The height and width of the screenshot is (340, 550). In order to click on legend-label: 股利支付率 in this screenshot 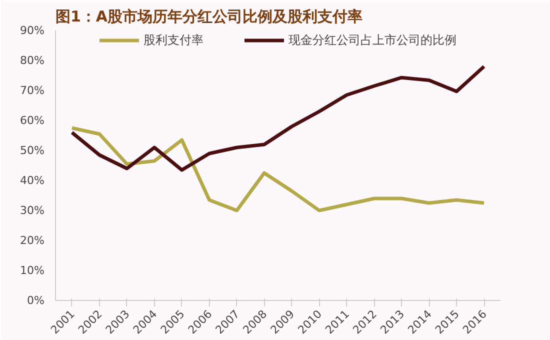, I will do `click(174, 40)`.